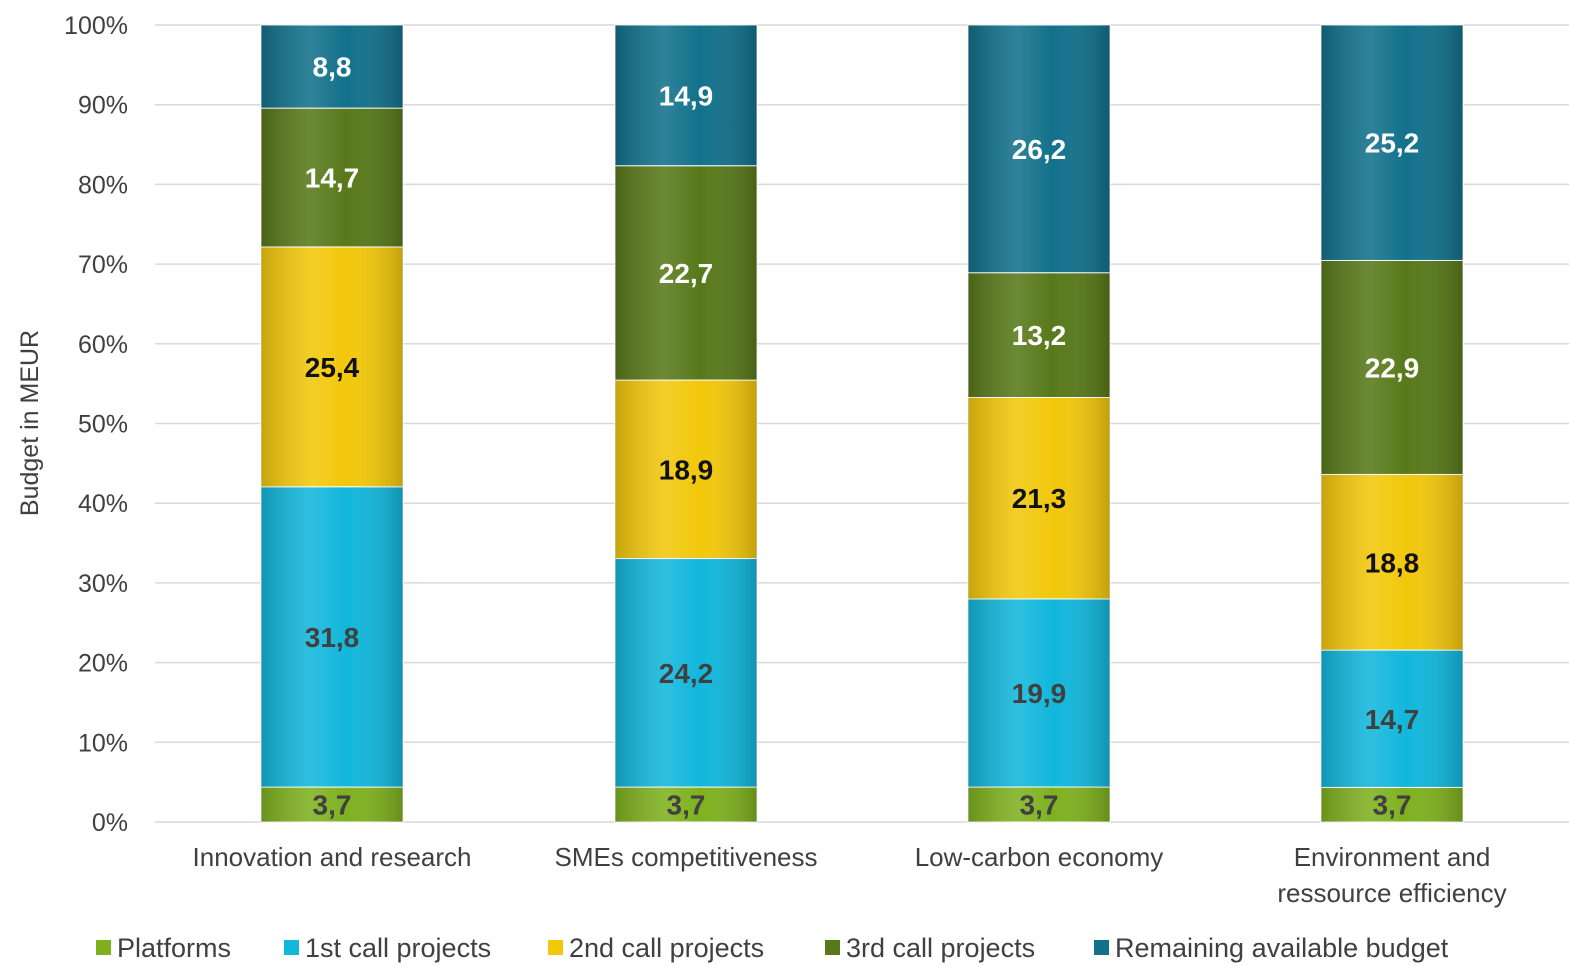  I want to click on y-tick-label: 100%, so click(96, 26).